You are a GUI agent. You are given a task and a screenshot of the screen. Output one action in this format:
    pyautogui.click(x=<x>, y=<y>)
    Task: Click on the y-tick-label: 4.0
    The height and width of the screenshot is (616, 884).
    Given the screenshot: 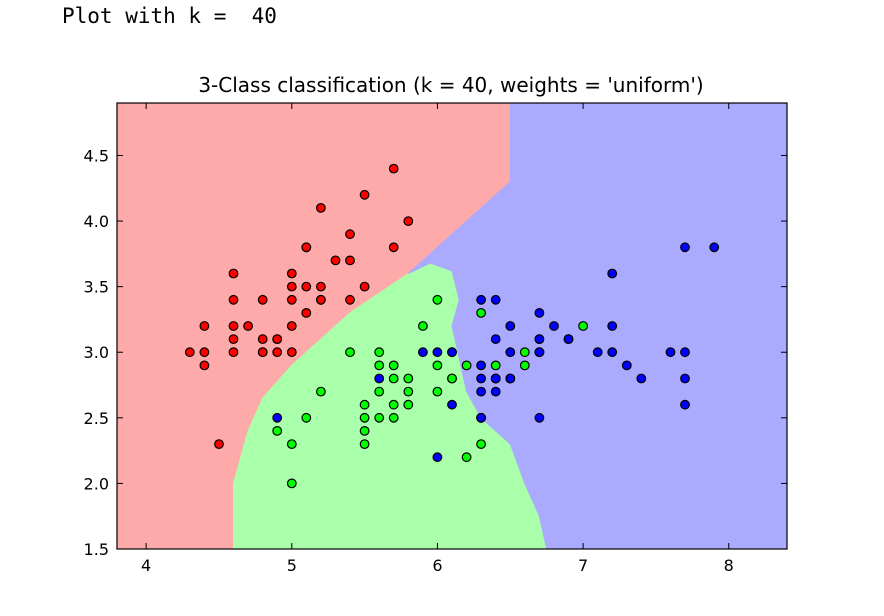 What is the action you would take?
    pyautogui.click(x=96, y=221)
    